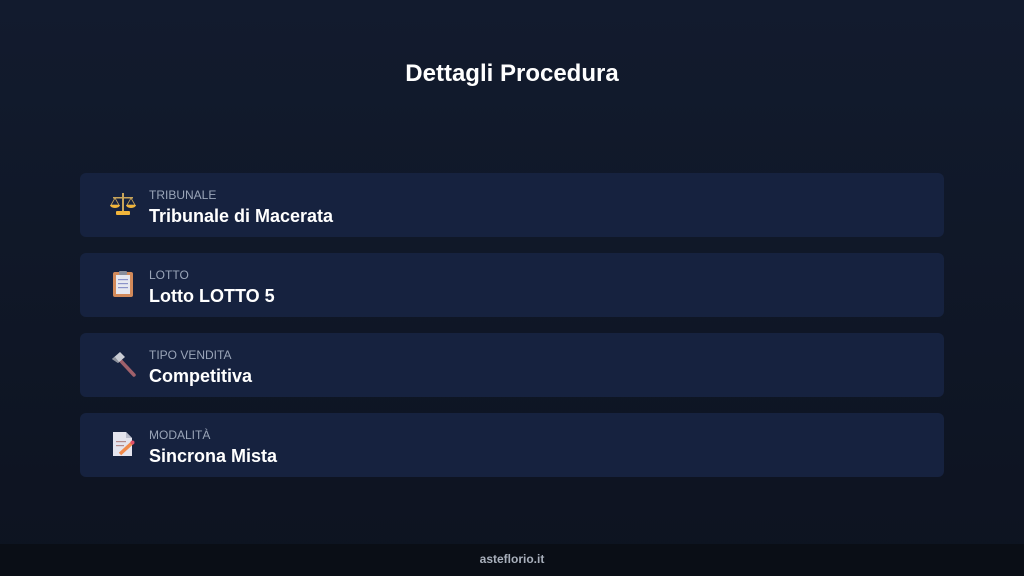 The height and width of the screenshot is (576, 1024). Describe the element at coordinates (180, 435) in the screenshot. I see `detail-label: MODALITÀ` at that location.